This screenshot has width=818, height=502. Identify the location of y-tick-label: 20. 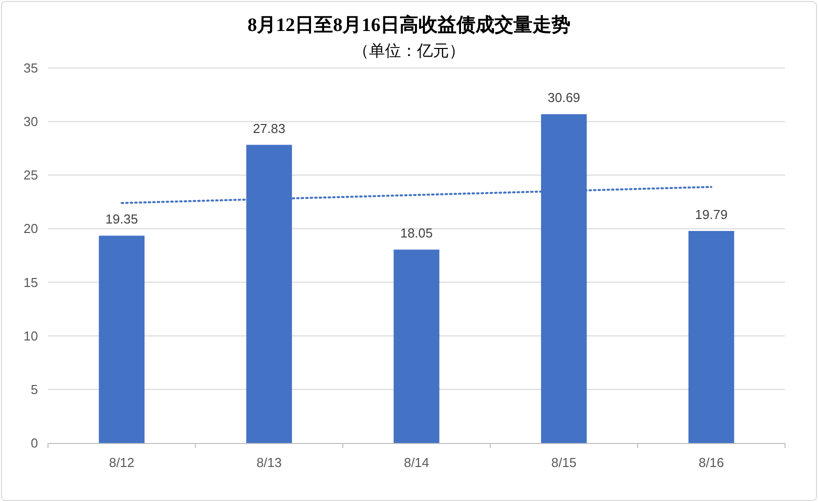
(31, 228).